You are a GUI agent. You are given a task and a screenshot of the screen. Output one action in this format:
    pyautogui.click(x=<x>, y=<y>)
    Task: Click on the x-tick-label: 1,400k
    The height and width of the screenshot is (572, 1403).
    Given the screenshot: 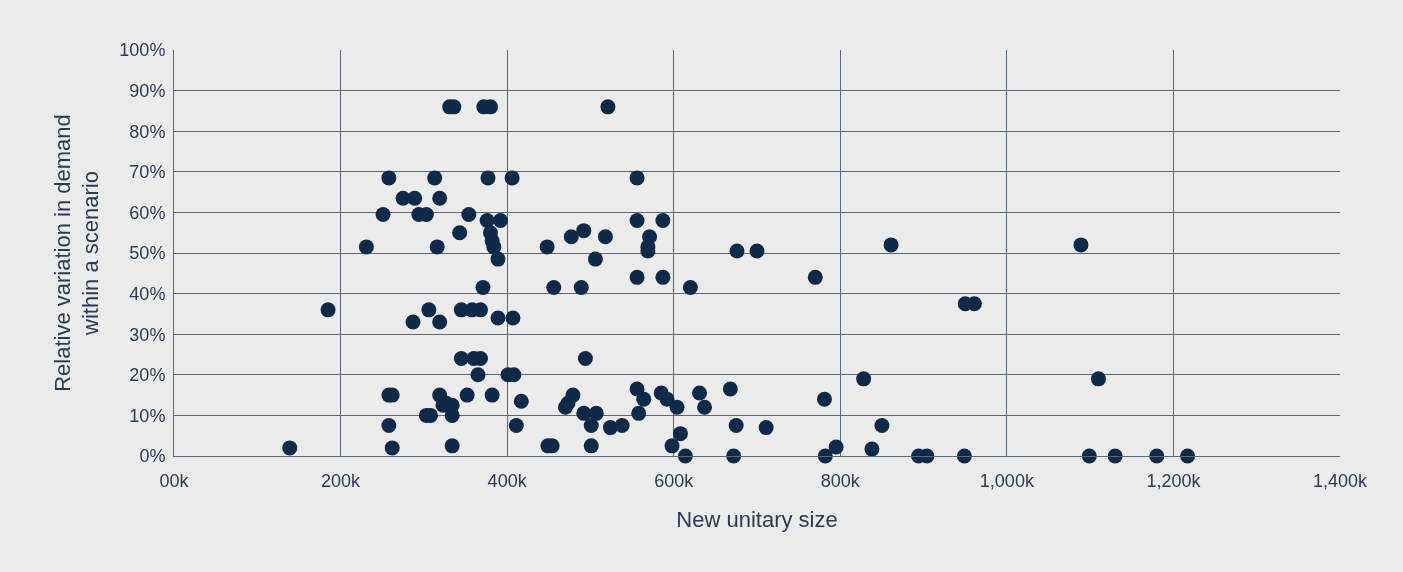 What is the action you would take?
    pyautogui.click(x=1340, y=480)
    